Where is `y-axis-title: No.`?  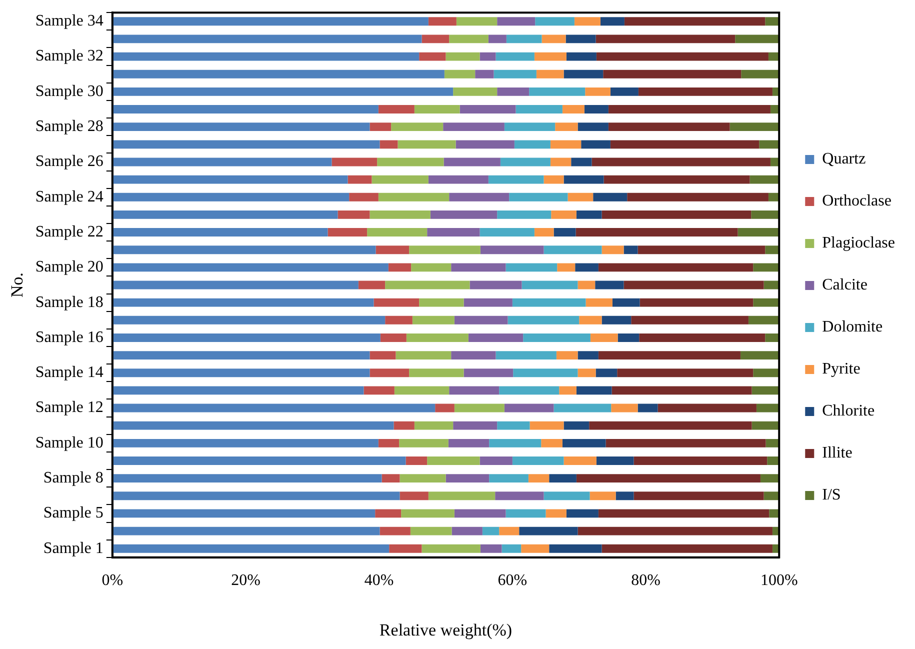
y-axis-title: No. is located at coordinates (17, 285).